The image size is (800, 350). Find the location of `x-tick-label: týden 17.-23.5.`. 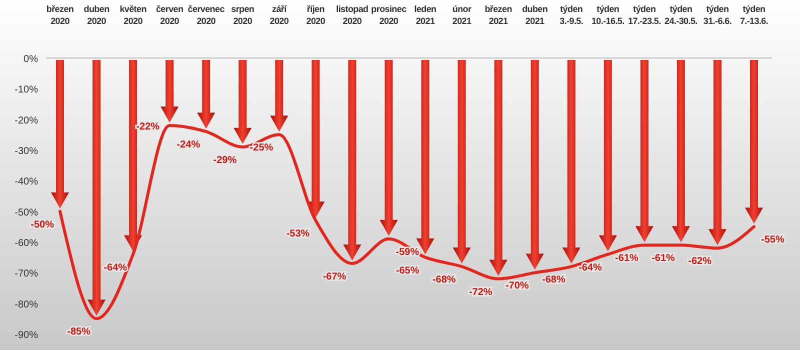

x-tick-label: týden 17.-23.5. is located at coordinates (644, 15).